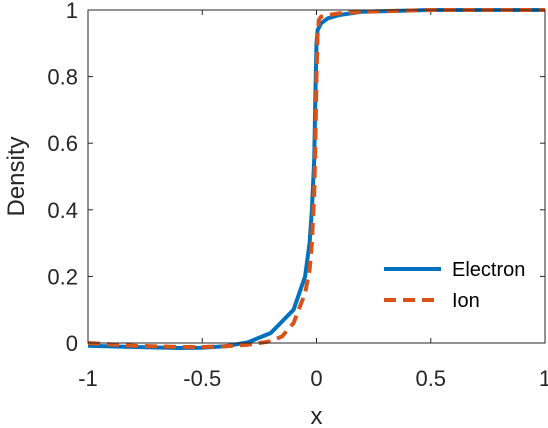 This screenshot has height=428, width=548. I want to click on y-tick-label: 0.2, so click(62, 276).